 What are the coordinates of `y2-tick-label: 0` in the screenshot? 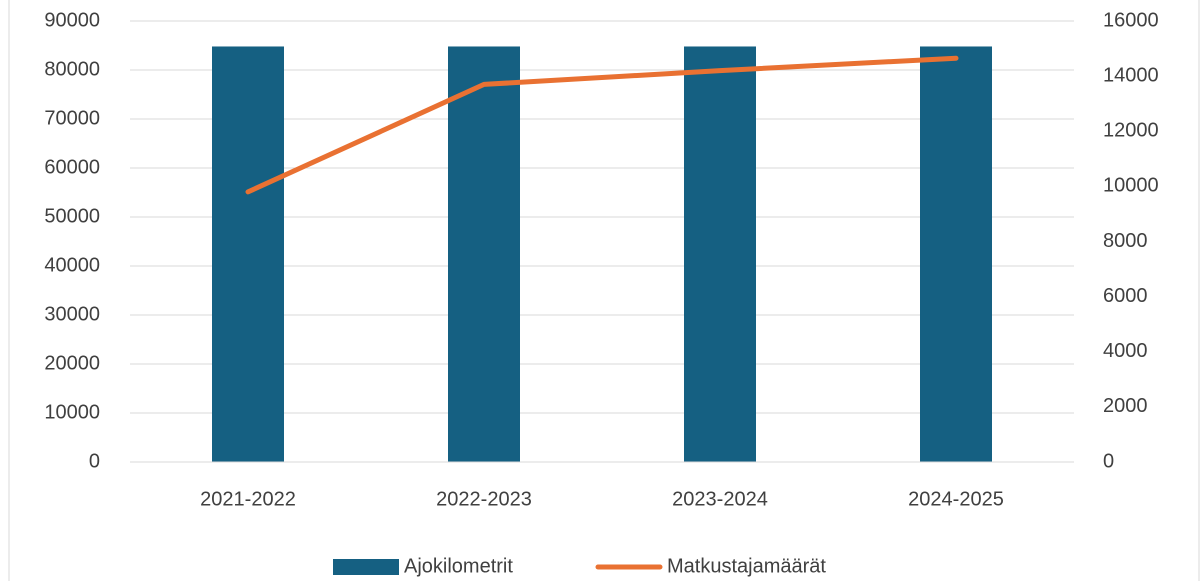 It's located at (1108, 461).